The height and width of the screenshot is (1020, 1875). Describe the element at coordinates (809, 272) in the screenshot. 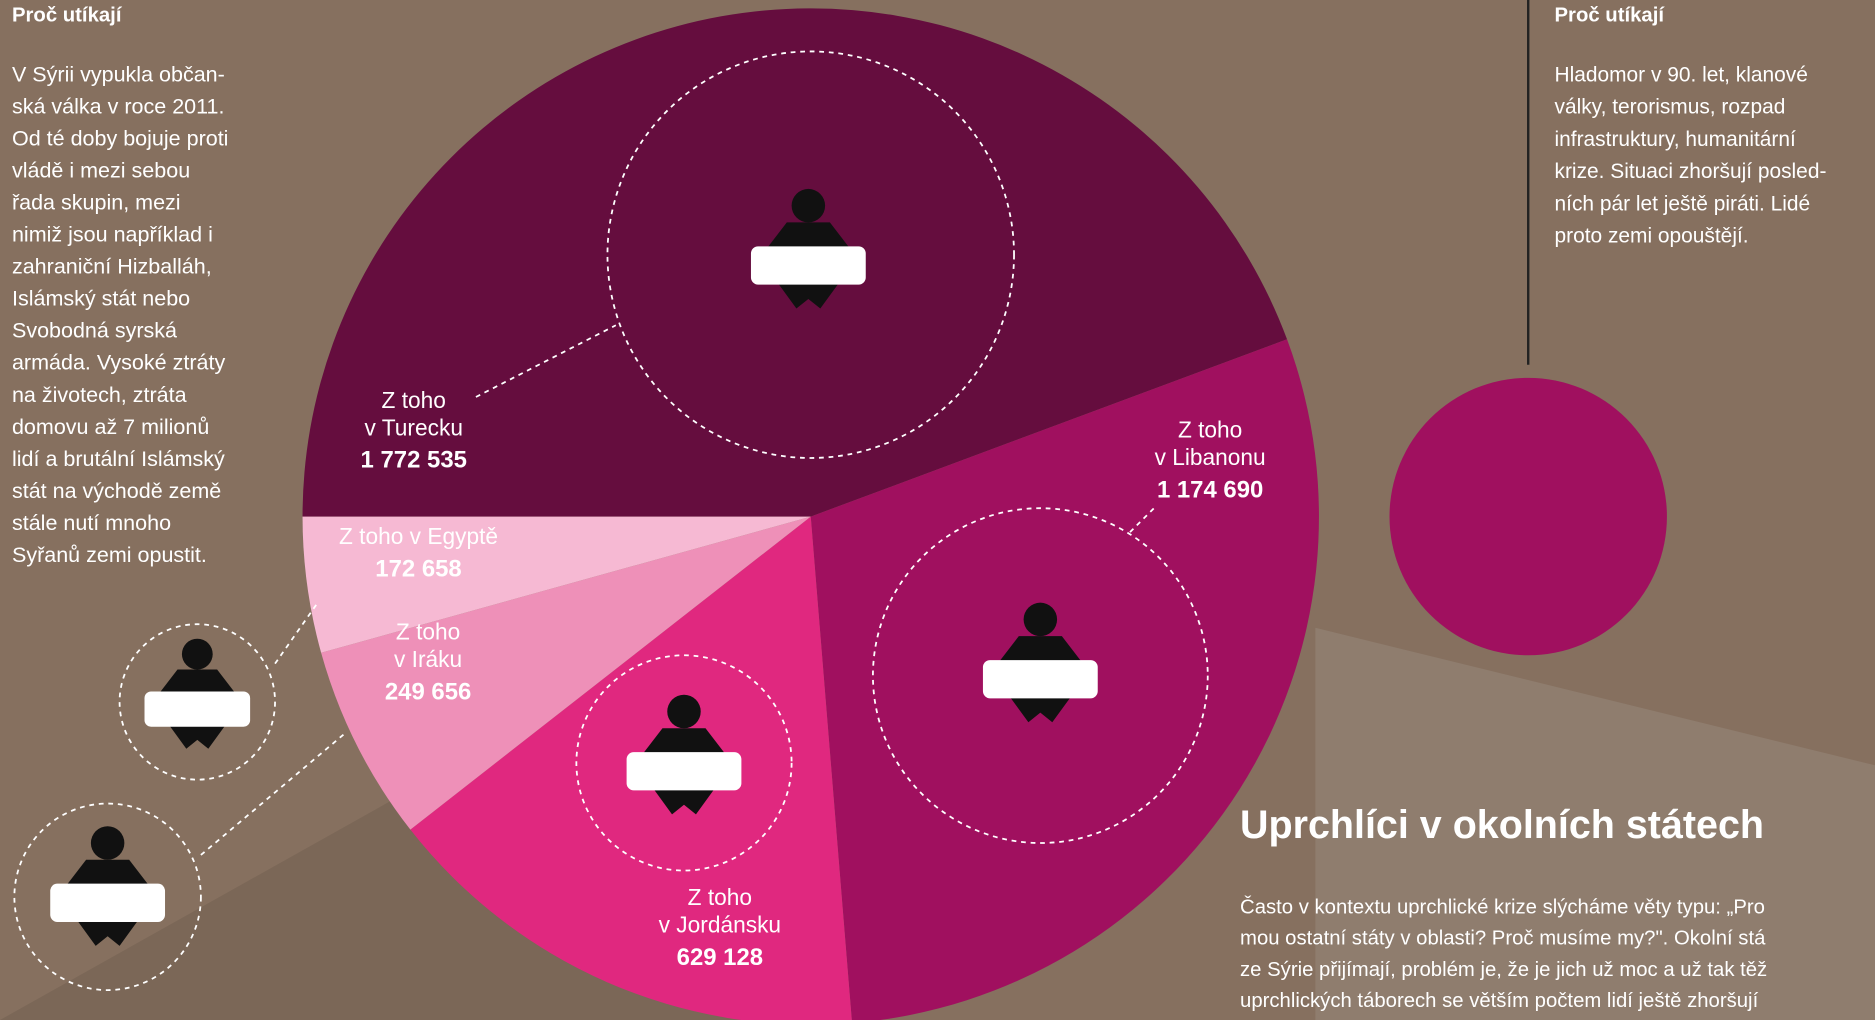

I see `child-value: 954 725 dětí` at that location.